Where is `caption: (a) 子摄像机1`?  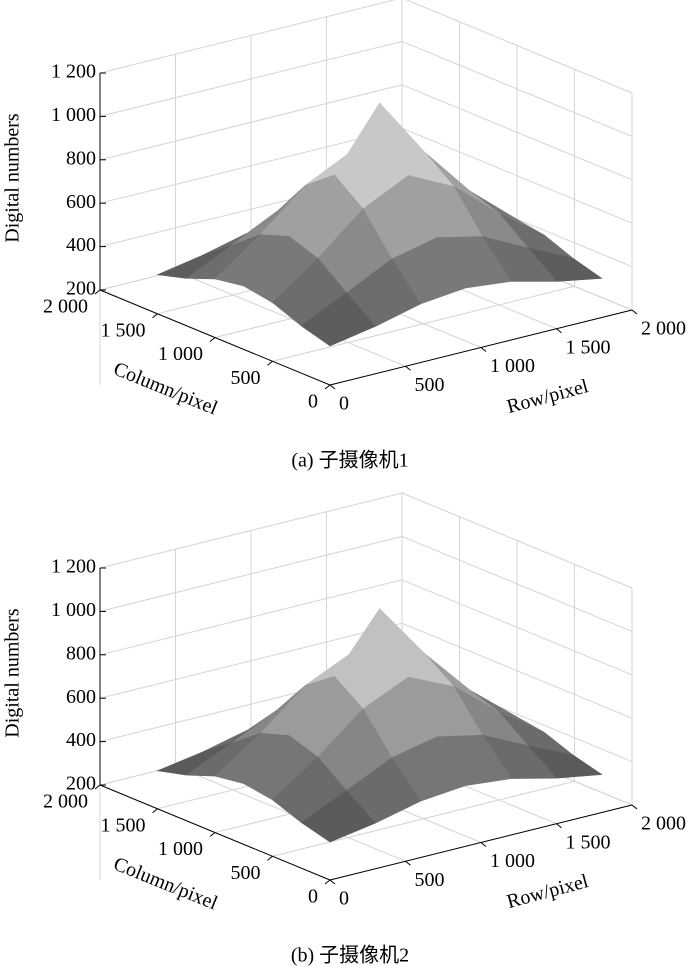 caption: (a) 子摄像机1 is located at coordinates (349, 460).